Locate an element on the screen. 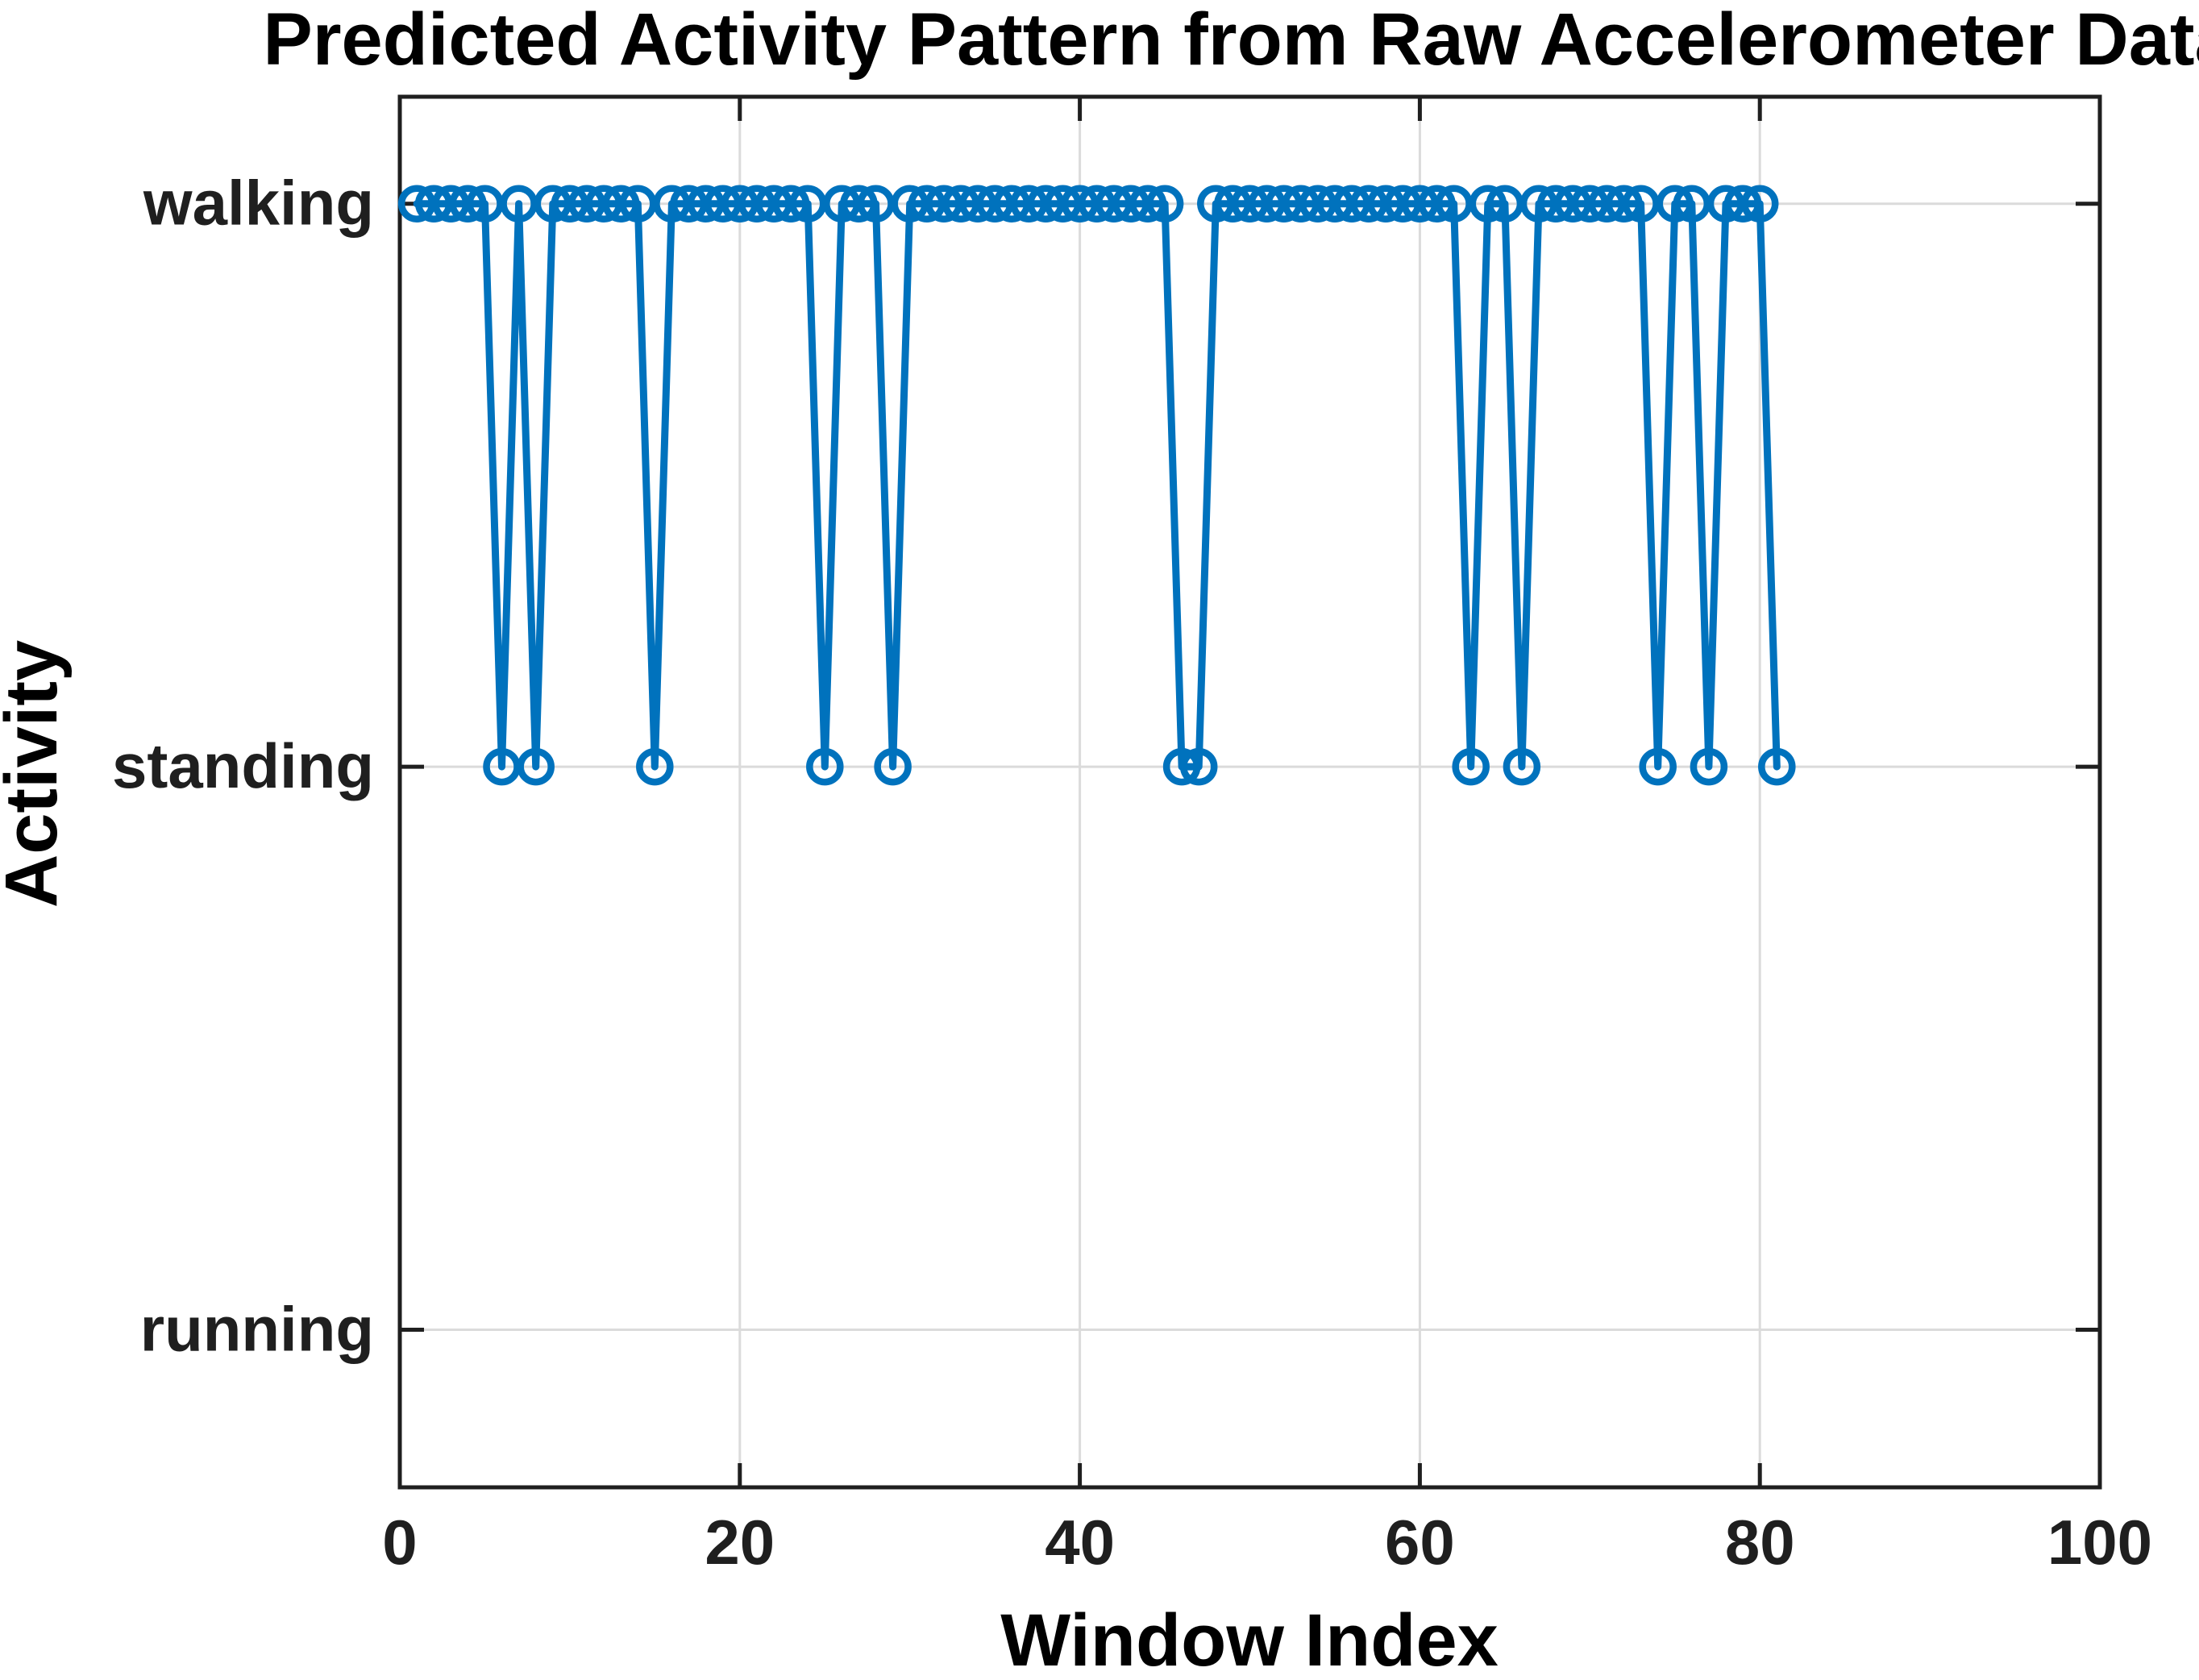 This screenshot has height=1680, width=2199. y-tick-label: running is located at coordinates (257, 1328).